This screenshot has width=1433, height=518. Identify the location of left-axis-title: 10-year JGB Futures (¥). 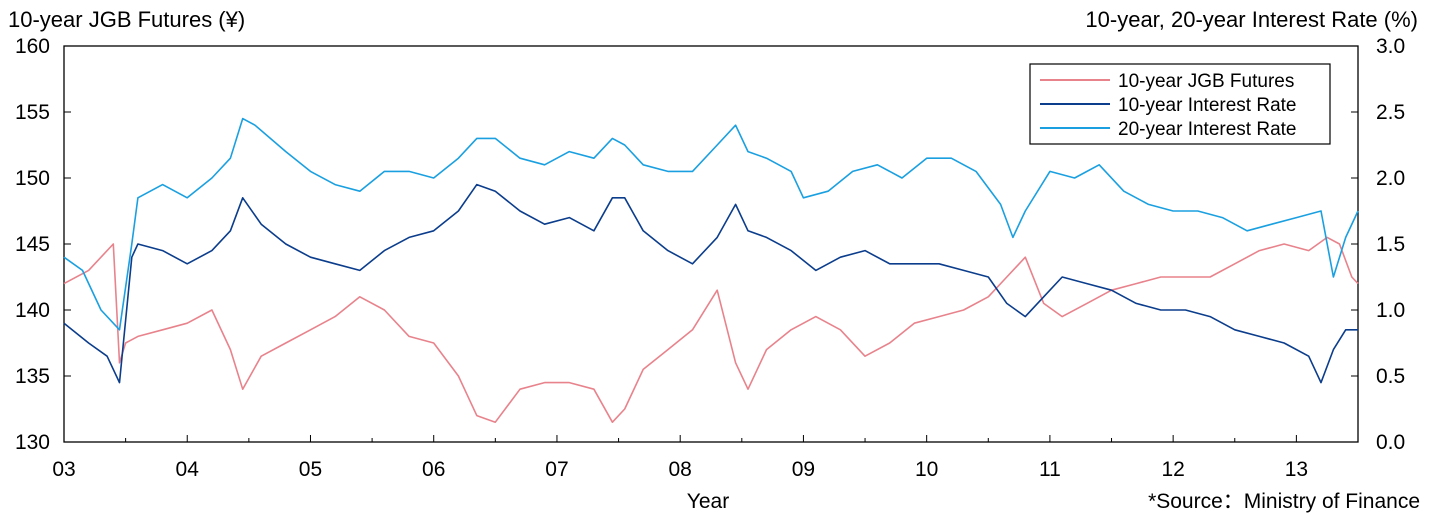
(126, 19).